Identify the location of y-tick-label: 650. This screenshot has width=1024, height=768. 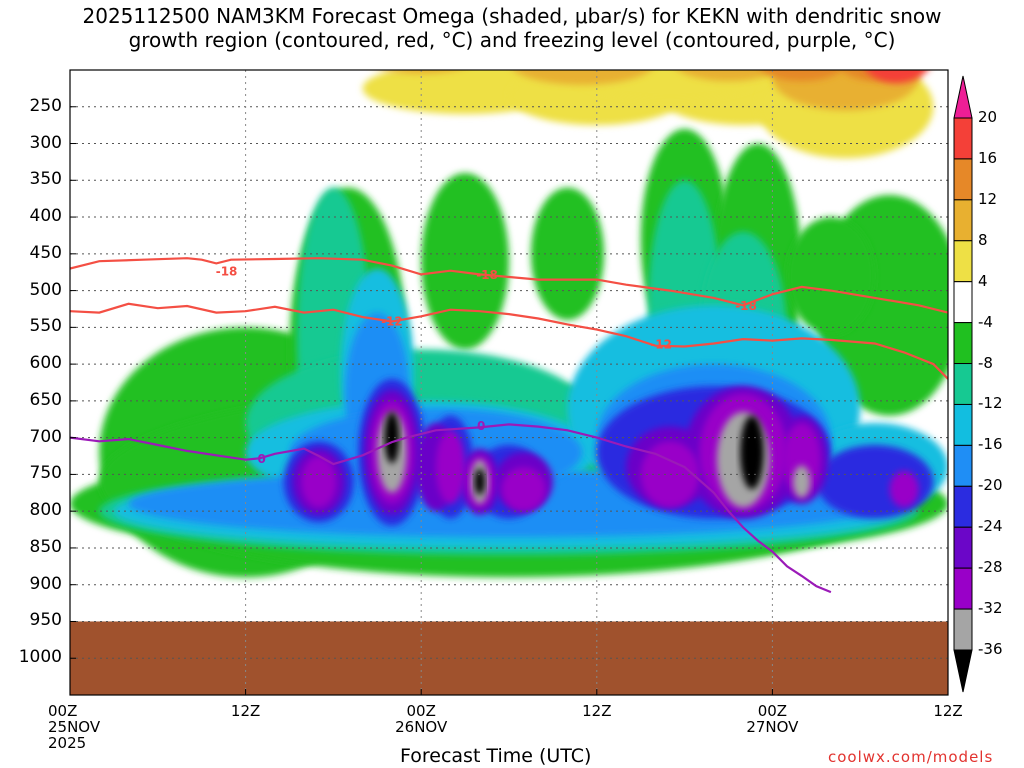
(45, 399).